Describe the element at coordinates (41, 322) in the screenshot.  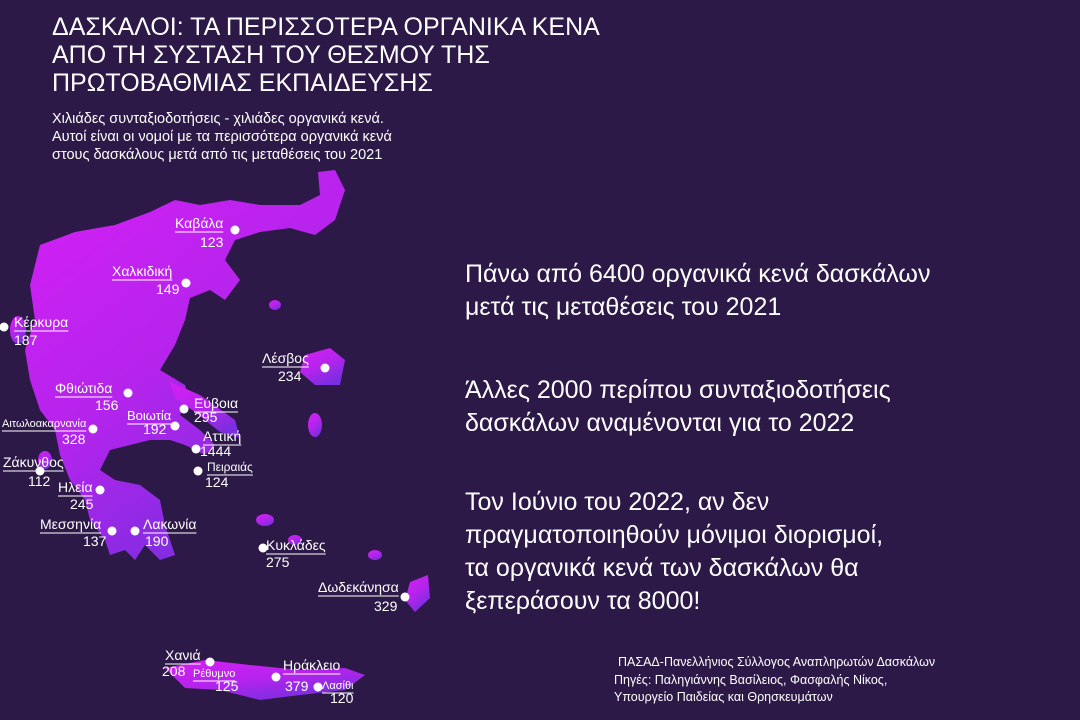
I see `region-name: Κέρκυρα` at that location.